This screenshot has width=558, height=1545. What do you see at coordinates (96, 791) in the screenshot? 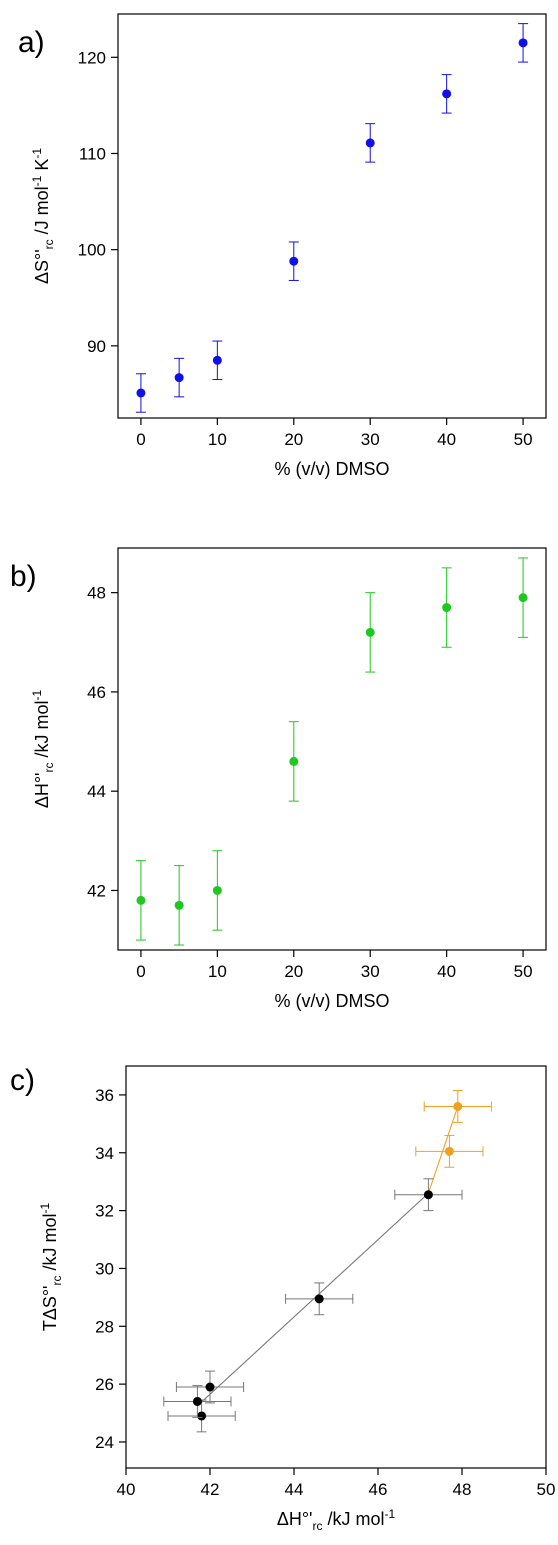
I see `y-tick-label: 44` at bounding box center [96, 791].